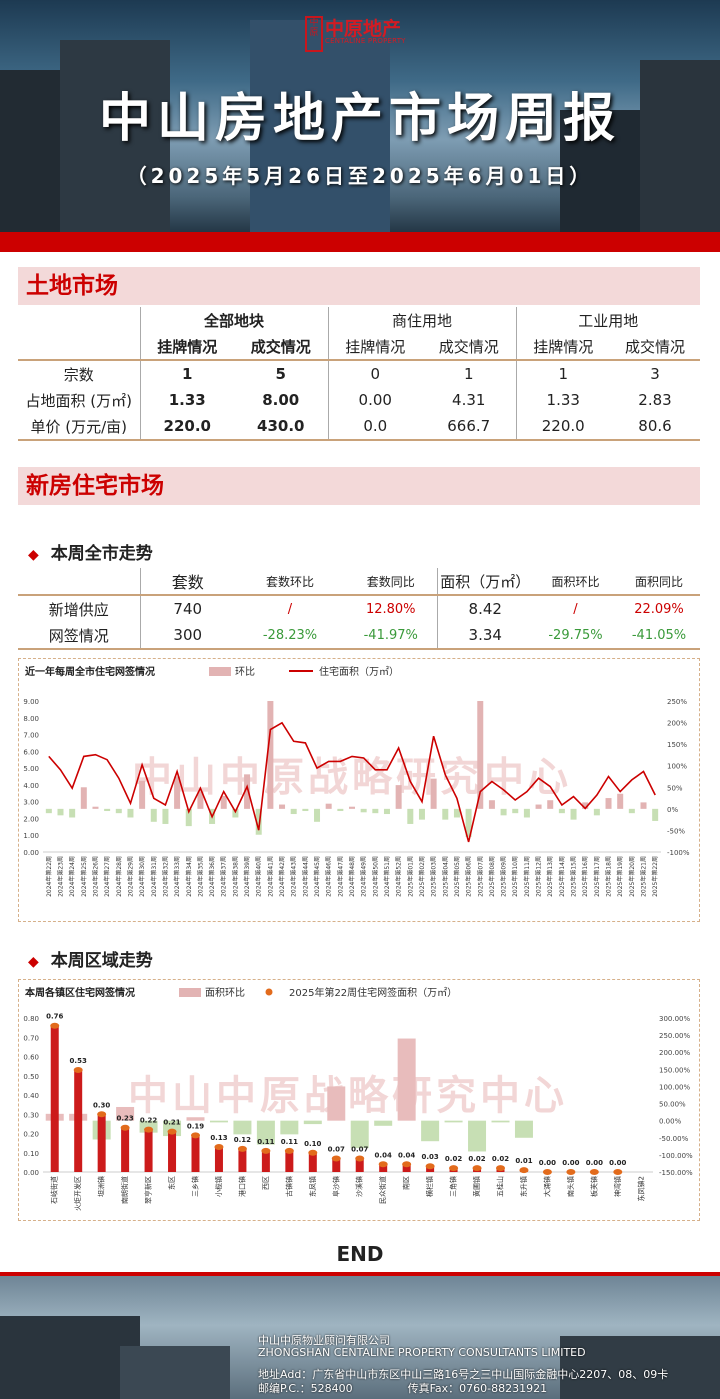 The image size is (720, 1399). I want to click on right-tick-label: -100.00%, so click(676, 1156).